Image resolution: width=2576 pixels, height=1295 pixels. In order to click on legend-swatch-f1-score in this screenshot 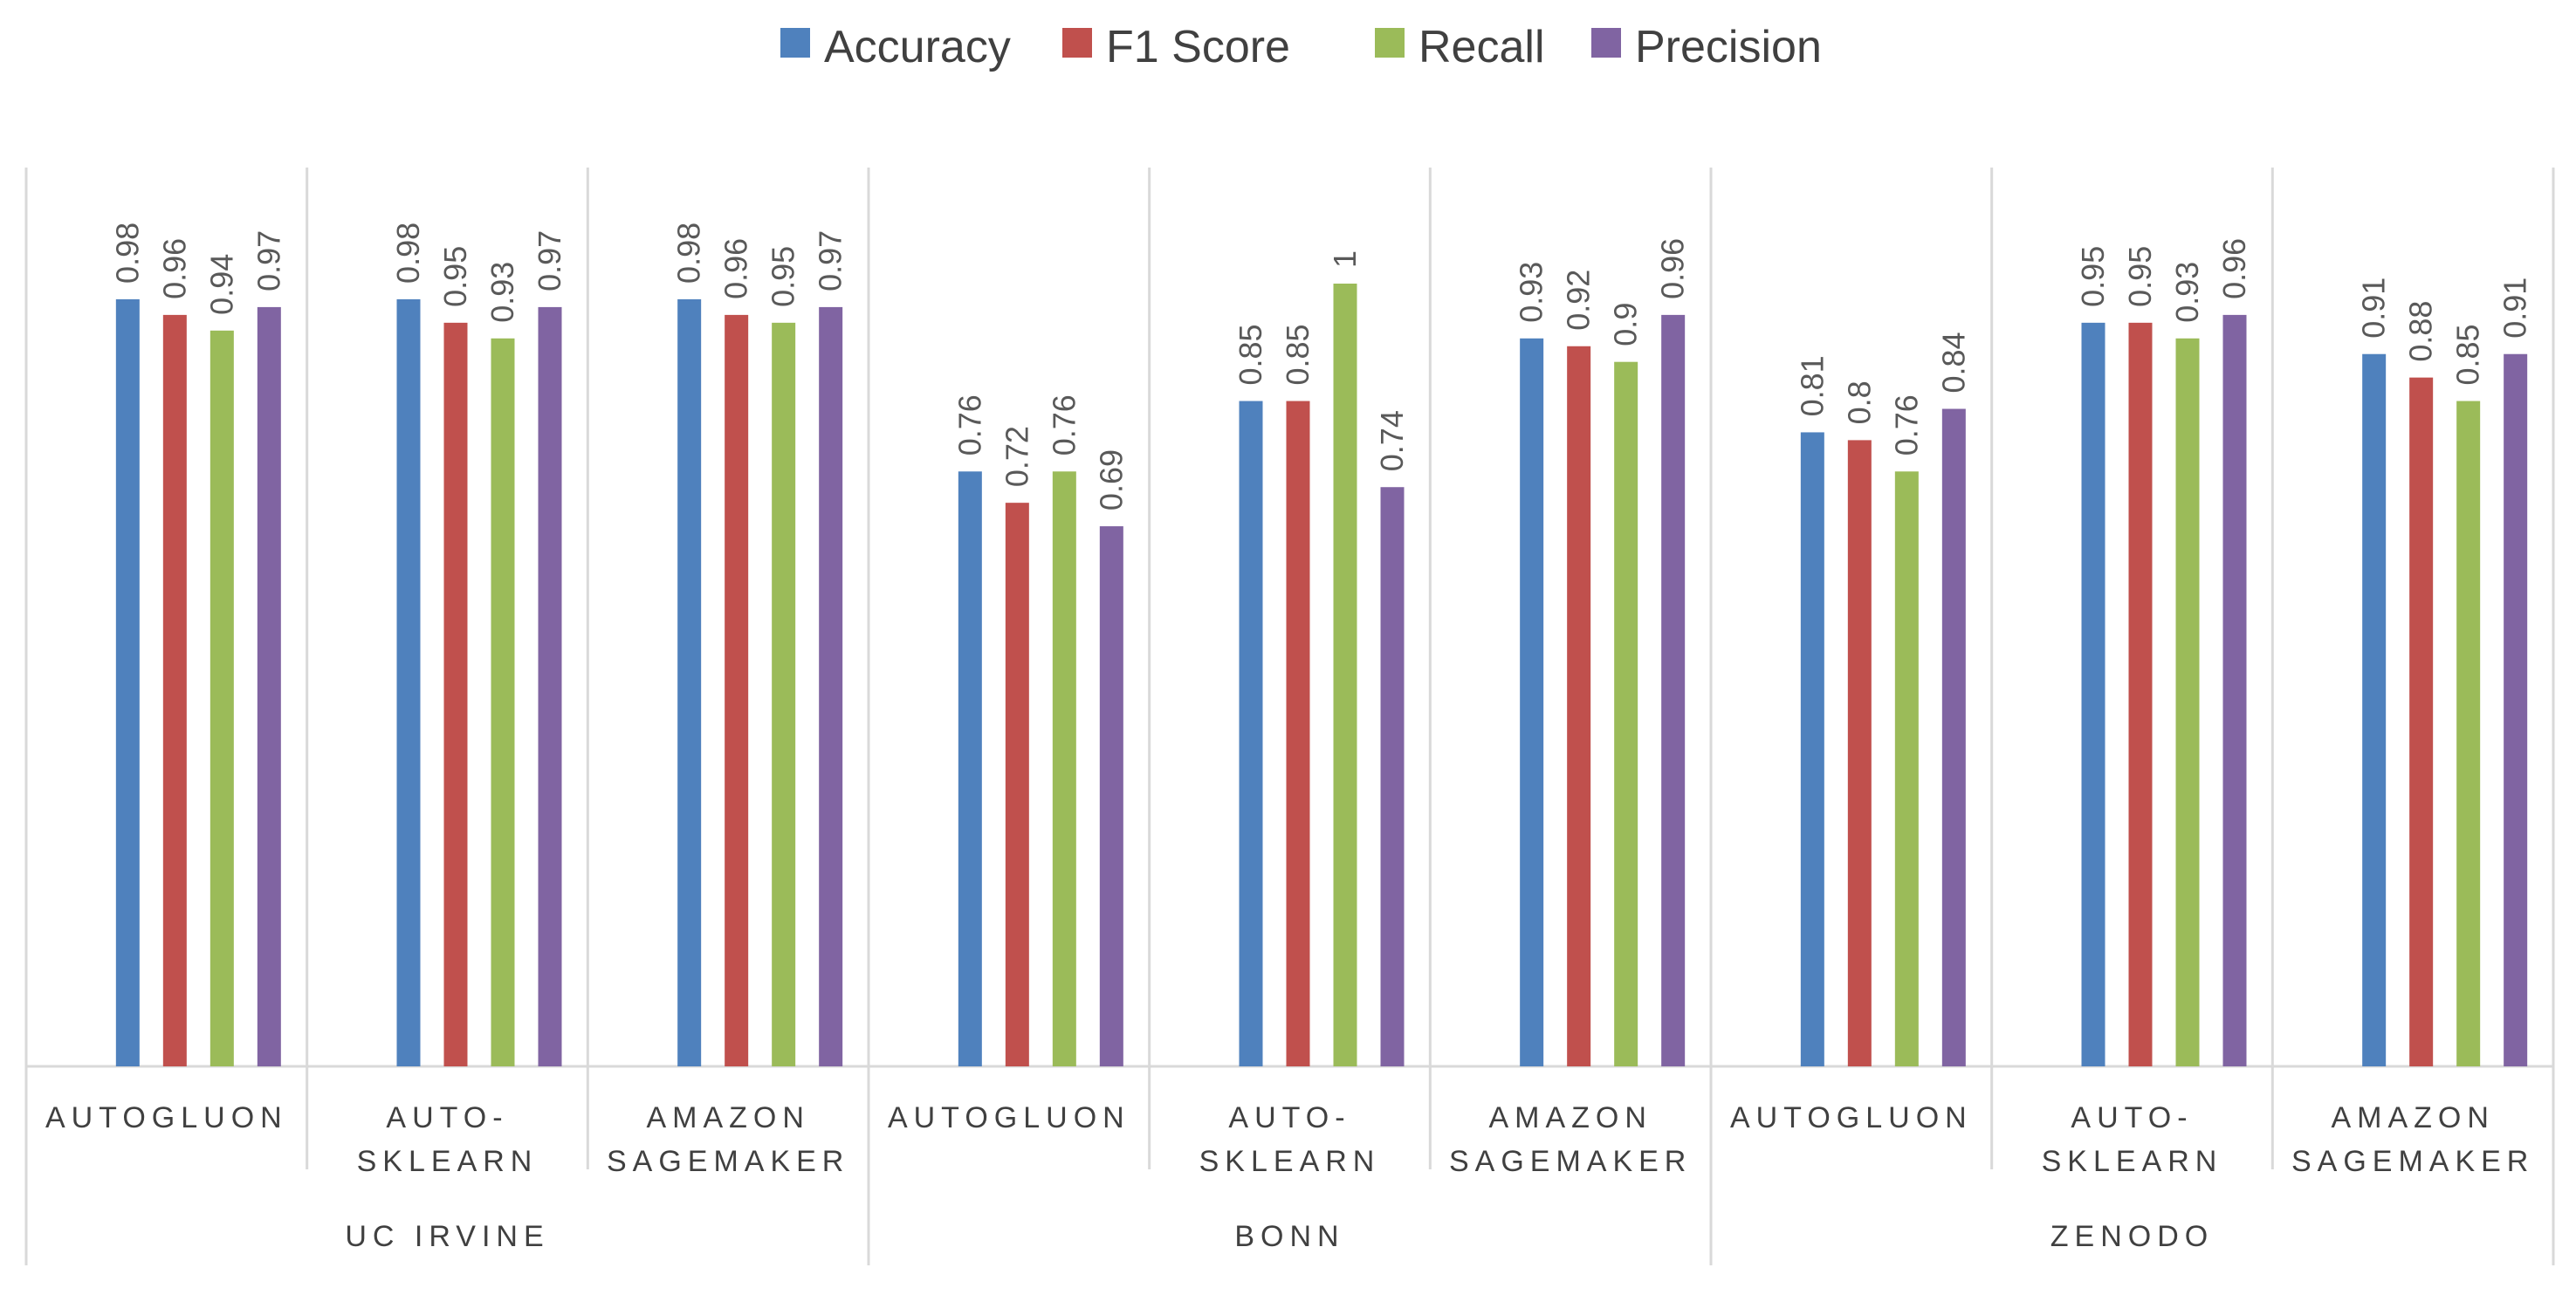, I will do `click(1077, 43)`.